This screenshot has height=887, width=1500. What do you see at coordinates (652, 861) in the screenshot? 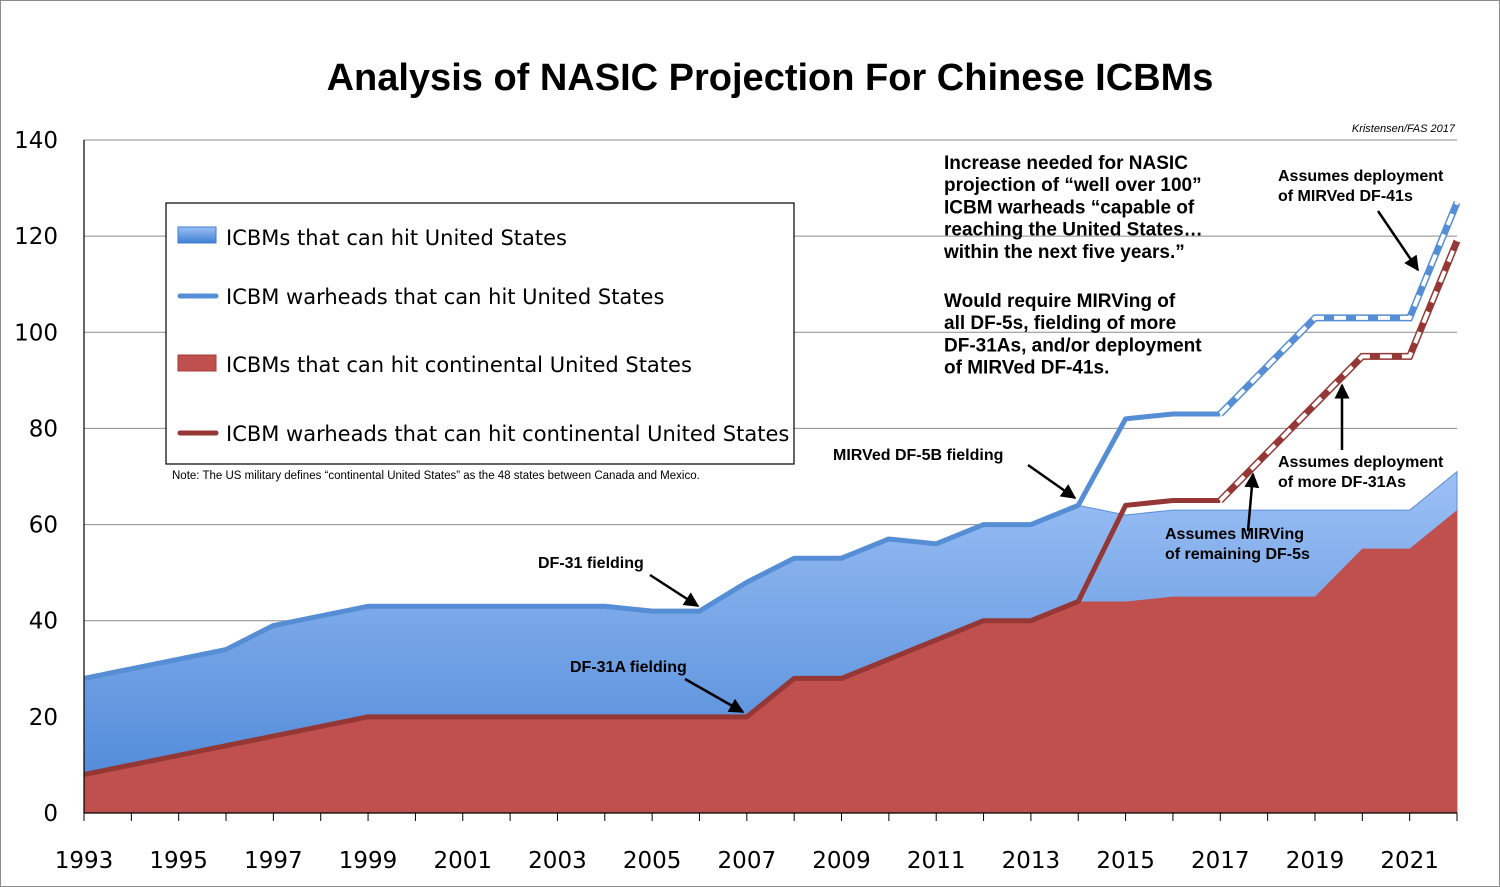
I see `x-tick-label: 2005` at bounding box center [652, 861].